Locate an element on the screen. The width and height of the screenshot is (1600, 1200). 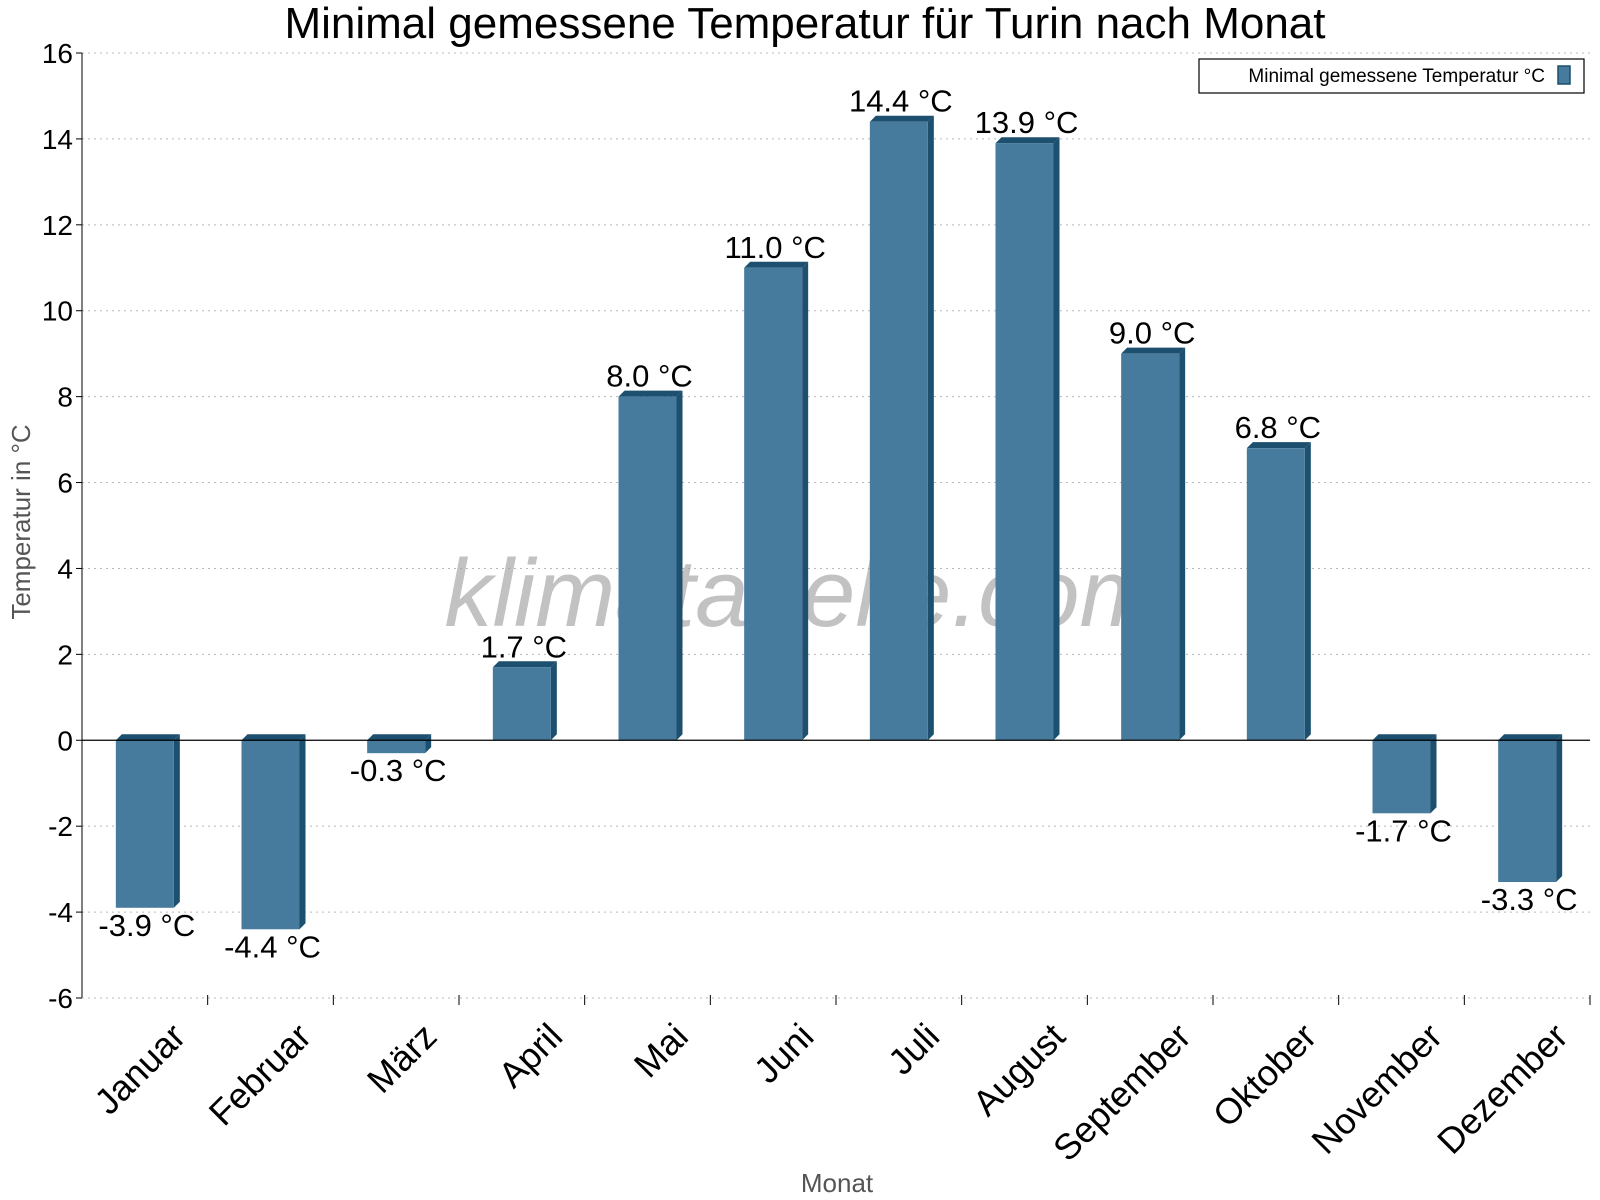
x-tick-label: April is located at coordinates (530, 1055).